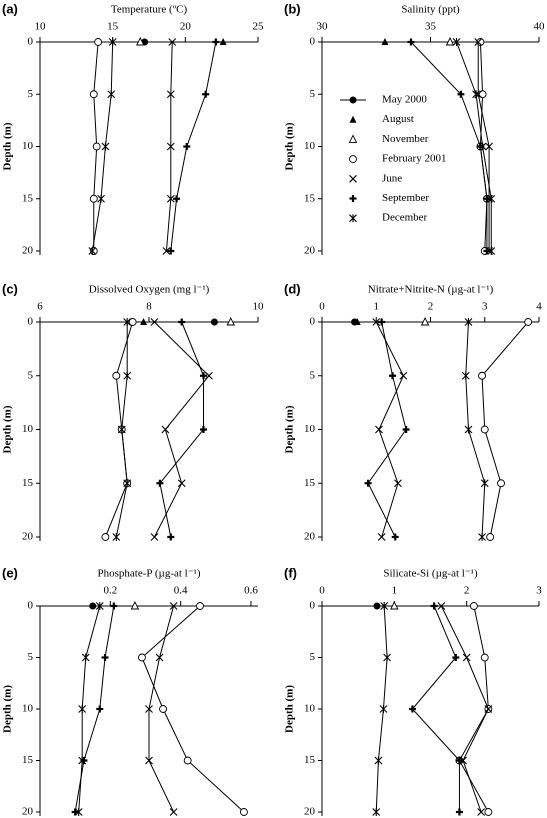  I want to click on y-tick-label: 0, so click(313, 42).